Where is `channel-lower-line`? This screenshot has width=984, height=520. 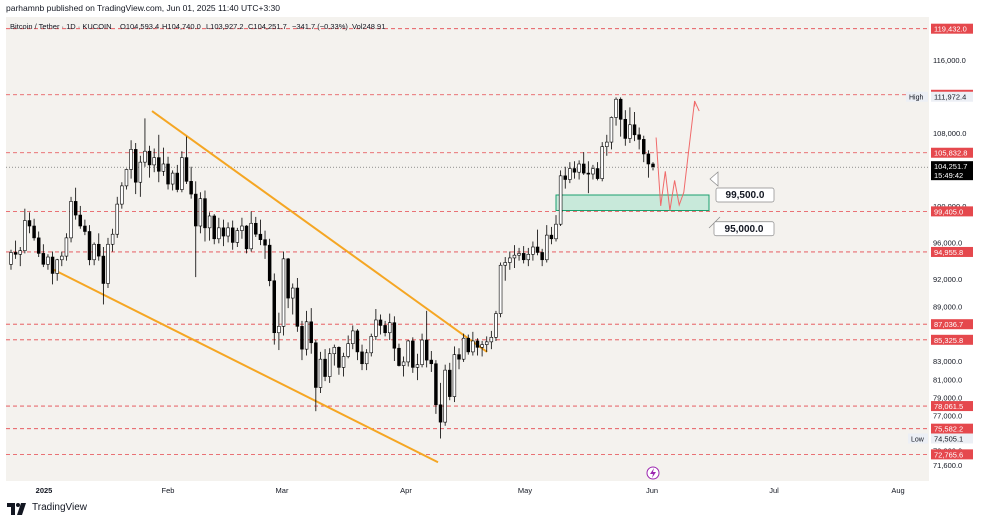
channel-lower-line is located at coordinates (245, 365).